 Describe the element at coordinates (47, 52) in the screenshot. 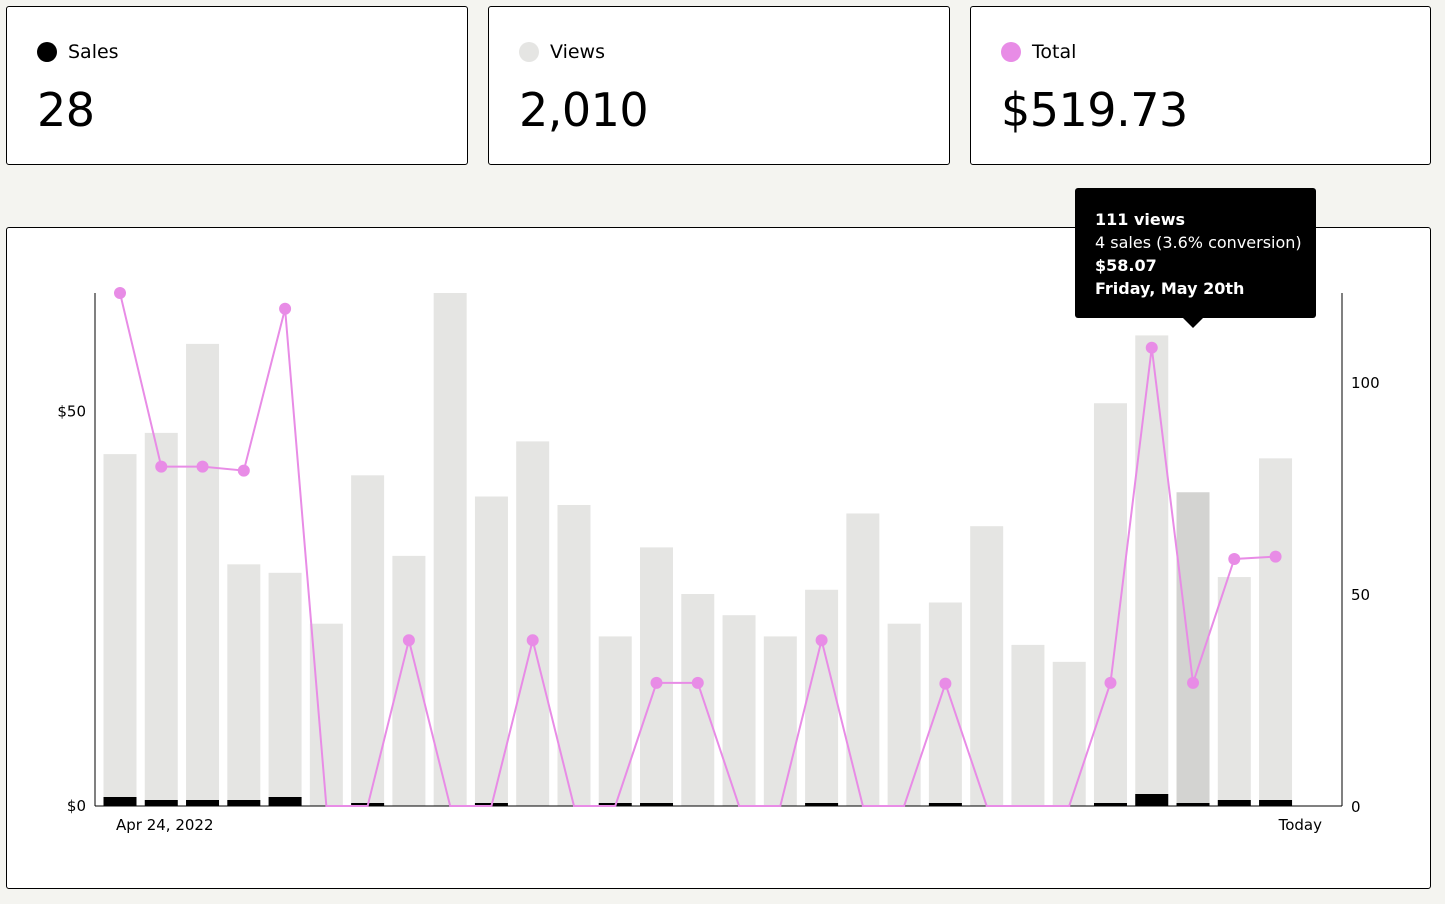

I see `sales-dot-icon` at that location.